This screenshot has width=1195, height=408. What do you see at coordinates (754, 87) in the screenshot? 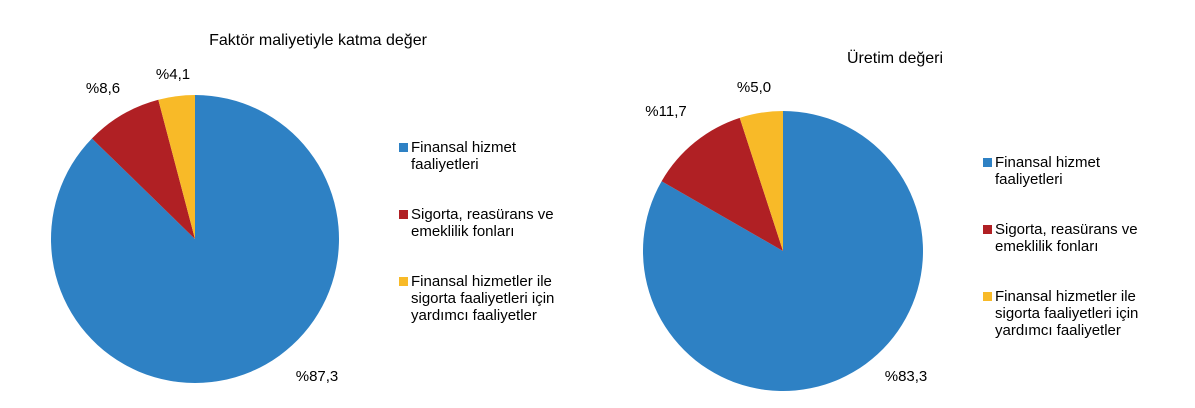
I see `pie2-label-yardimci: %5,0` at bounding box center [754, 87].